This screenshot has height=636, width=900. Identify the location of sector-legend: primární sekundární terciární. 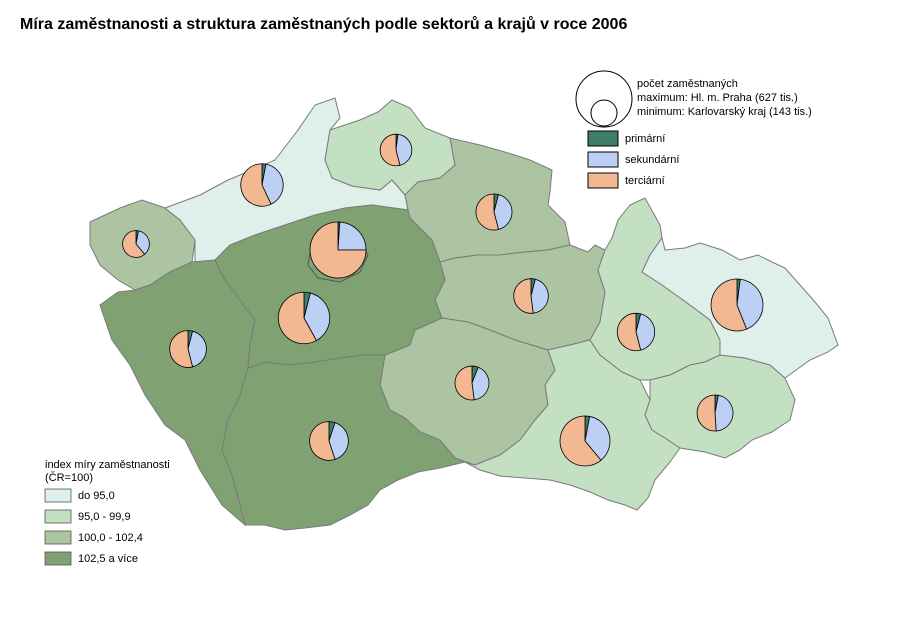
(633, 159).